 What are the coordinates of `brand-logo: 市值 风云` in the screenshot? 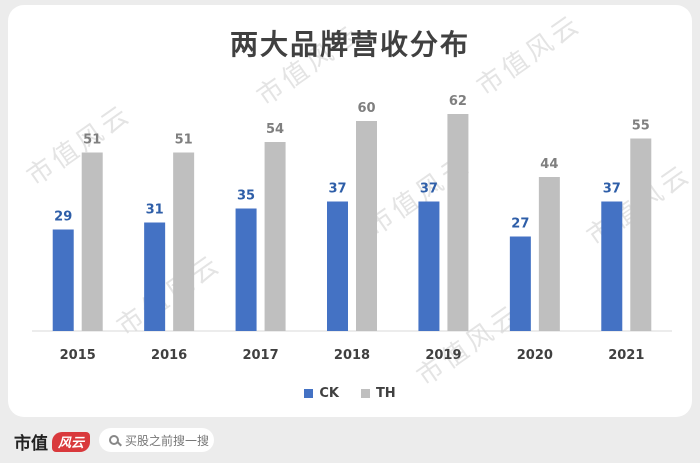 It's located at (52, 441).